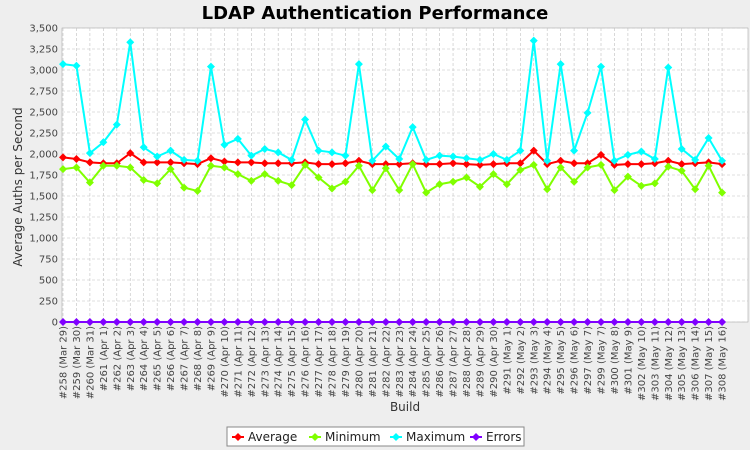  I want to click on legend-swatch-errors, so click(476, 437).